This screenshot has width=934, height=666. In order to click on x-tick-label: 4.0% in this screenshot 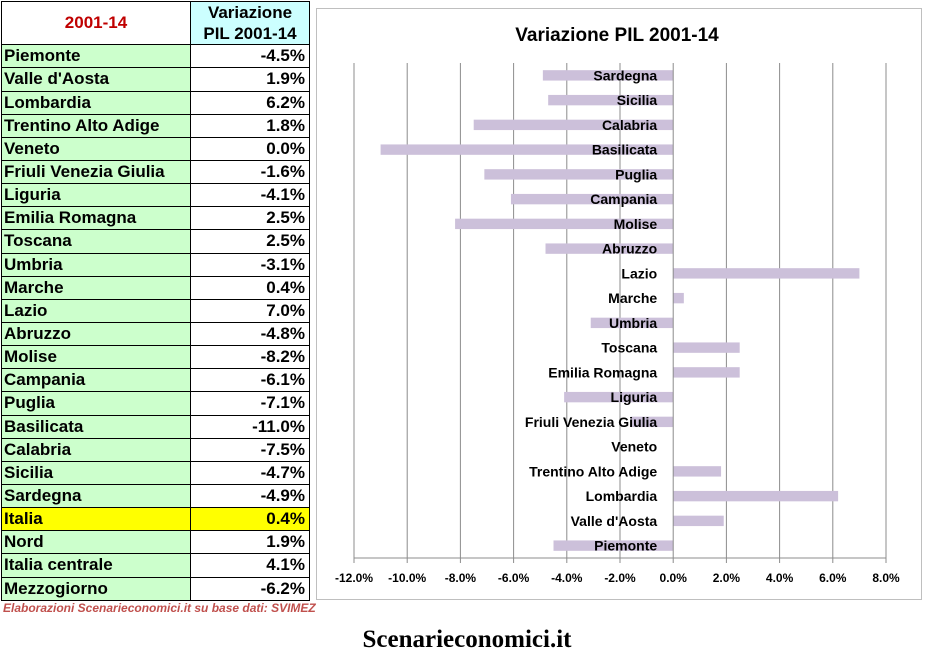, I will do `click(780, 578)`.